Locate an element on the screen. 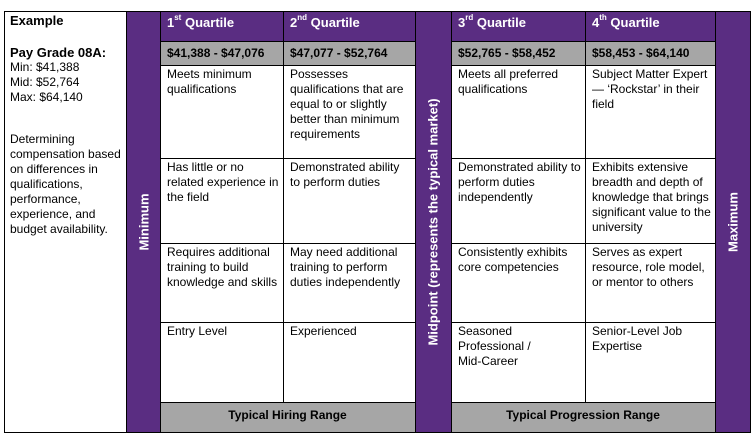  quartile-header-band-right is located at coordinates (583, 26).